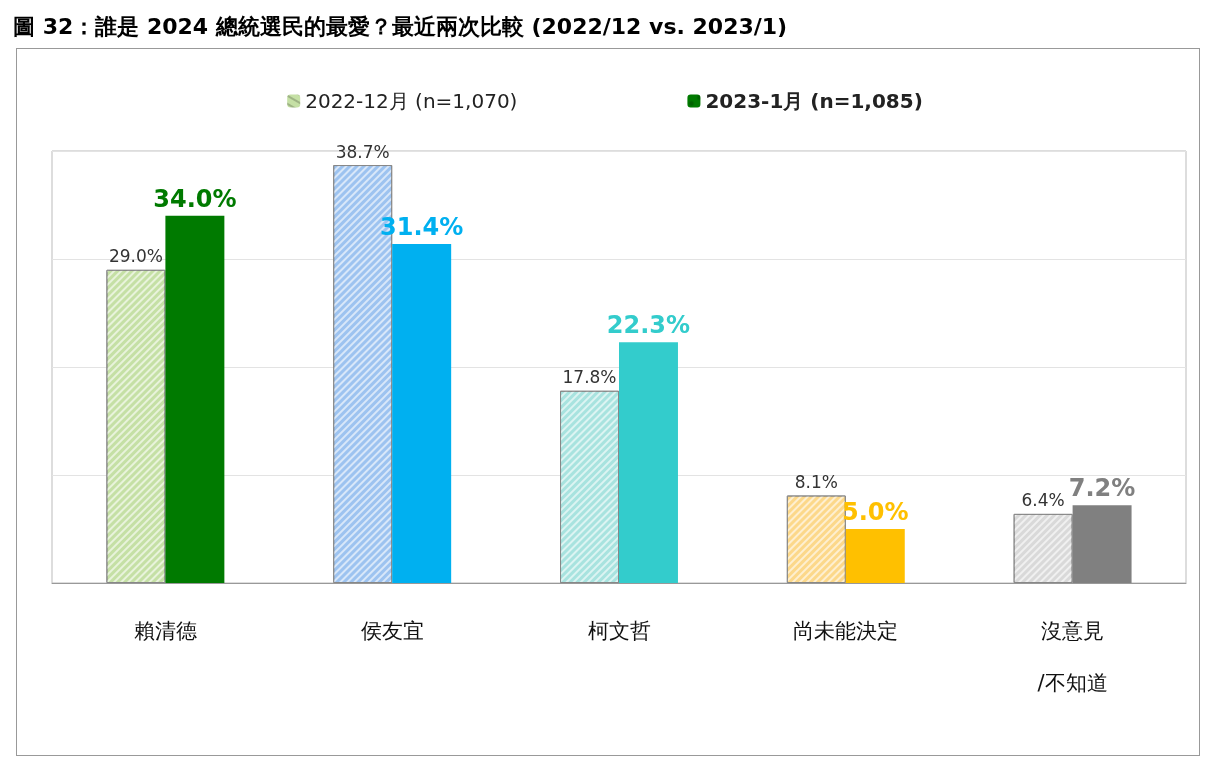 This screenshot has width=1210, height=766. I want to click on x-tick-label: 尚未能決定, so click(846, 631).